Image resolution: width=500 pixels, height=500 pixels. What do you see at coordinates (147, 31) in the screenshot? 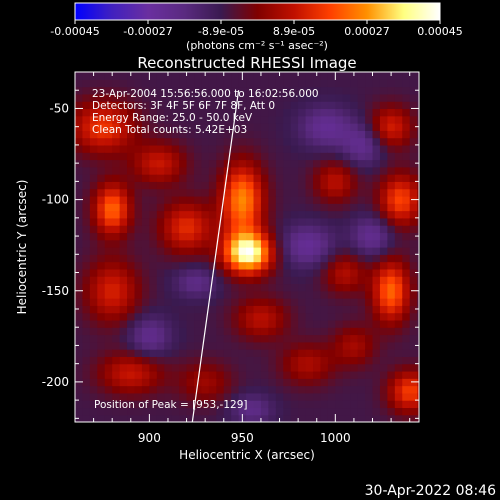
I see `colorbar-tick-label: -0.00027` at bounding box center [147, 31].